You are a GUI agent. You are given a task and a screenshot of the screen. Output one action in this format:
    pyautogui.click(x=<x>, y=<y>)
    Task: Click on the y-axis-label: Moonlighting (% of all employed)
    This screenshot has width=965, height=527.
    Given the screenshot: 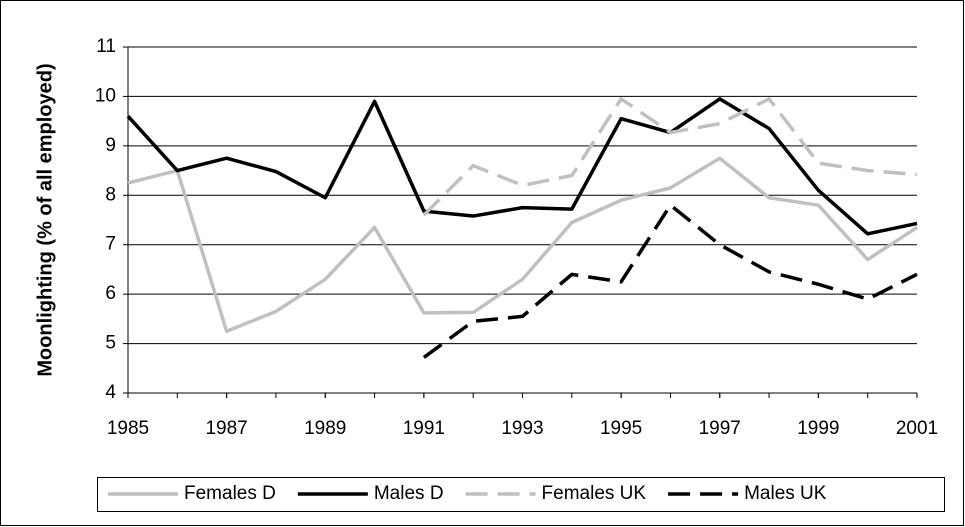 What is the action you would take?
    pyautogui.click(x=45, y=219)
    